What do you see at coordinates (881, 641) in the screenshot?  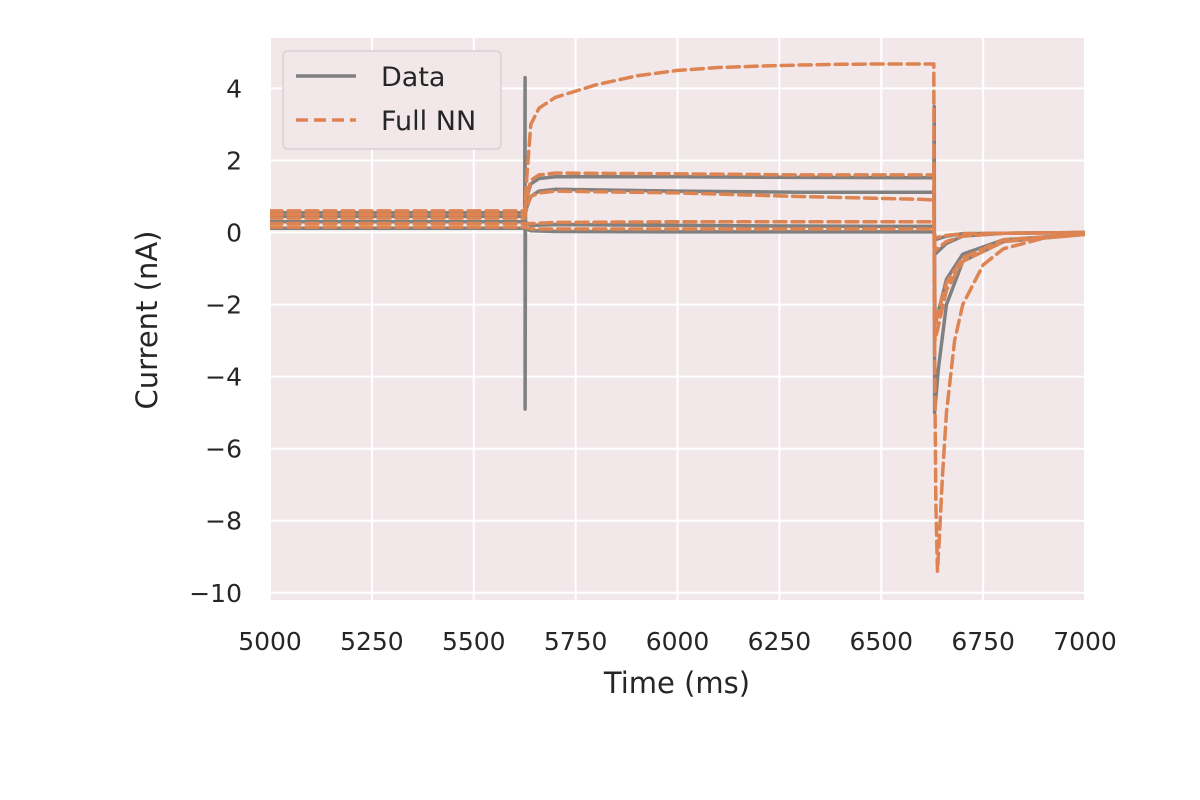 I see `x-tick-label: 6500` at bounding box center [881, 641].